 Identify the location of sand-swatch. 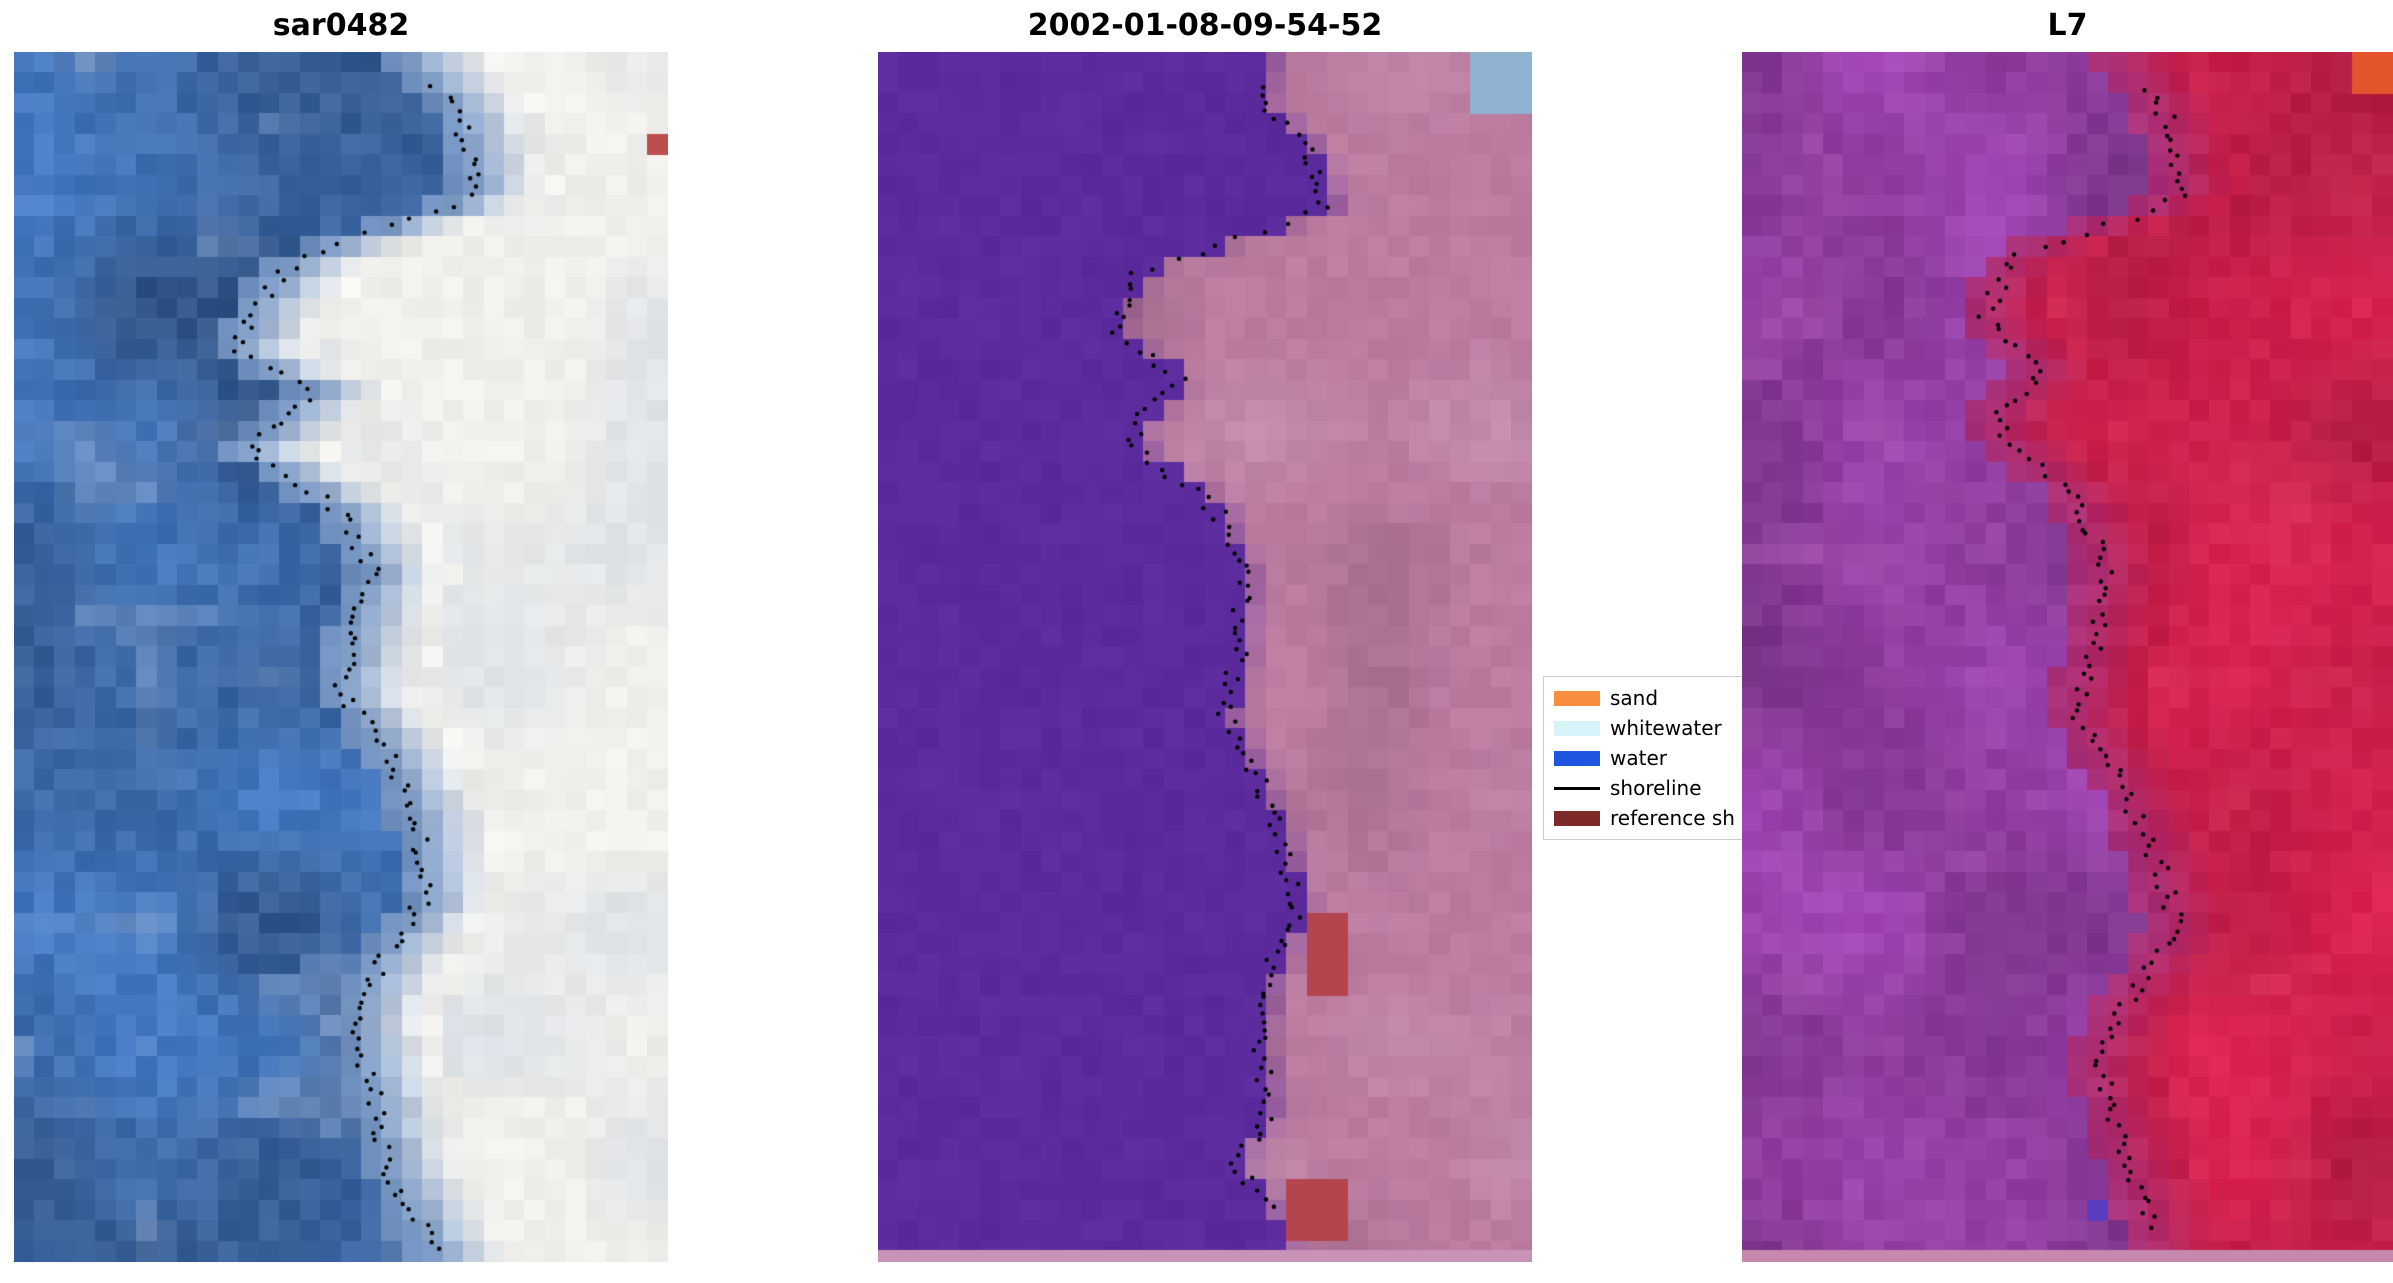
(1577, 698).